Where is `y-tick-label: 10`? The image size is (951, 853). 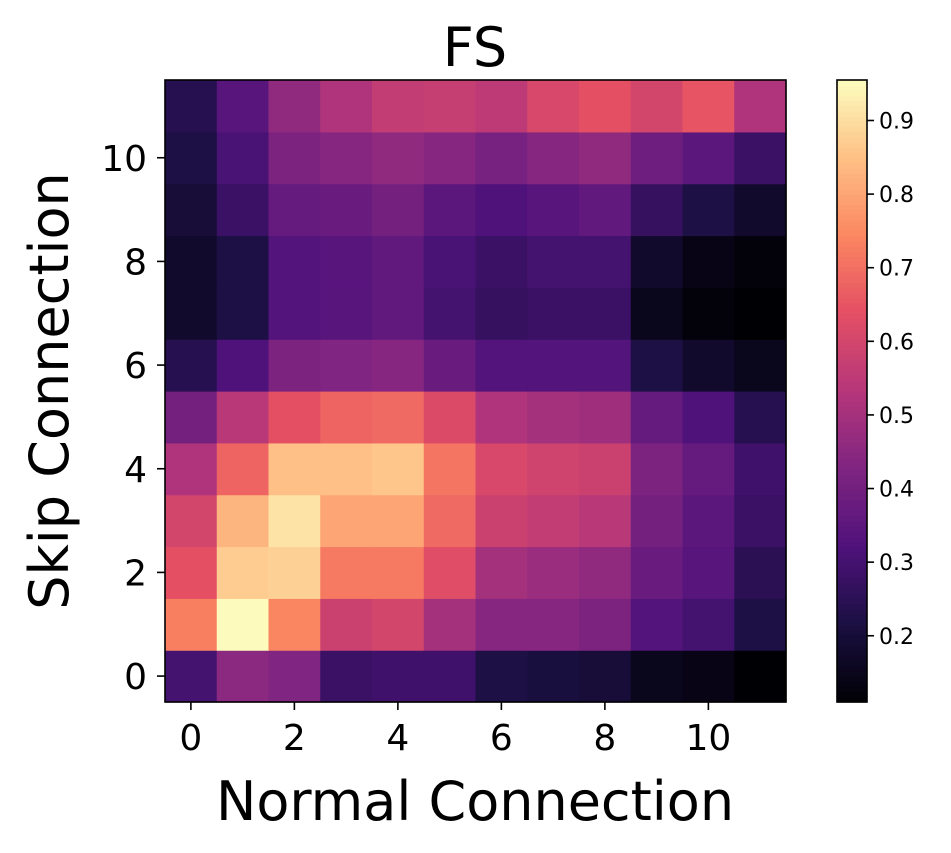 y-tick-label: 10 is located at coordinates (124, 159).